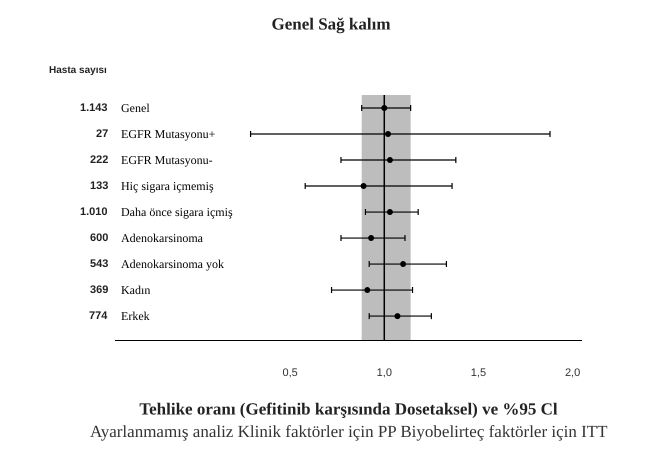 Image resolution: width=662 pixels, height=470 pixels. I want to click on text: 600, so click(99, 238).